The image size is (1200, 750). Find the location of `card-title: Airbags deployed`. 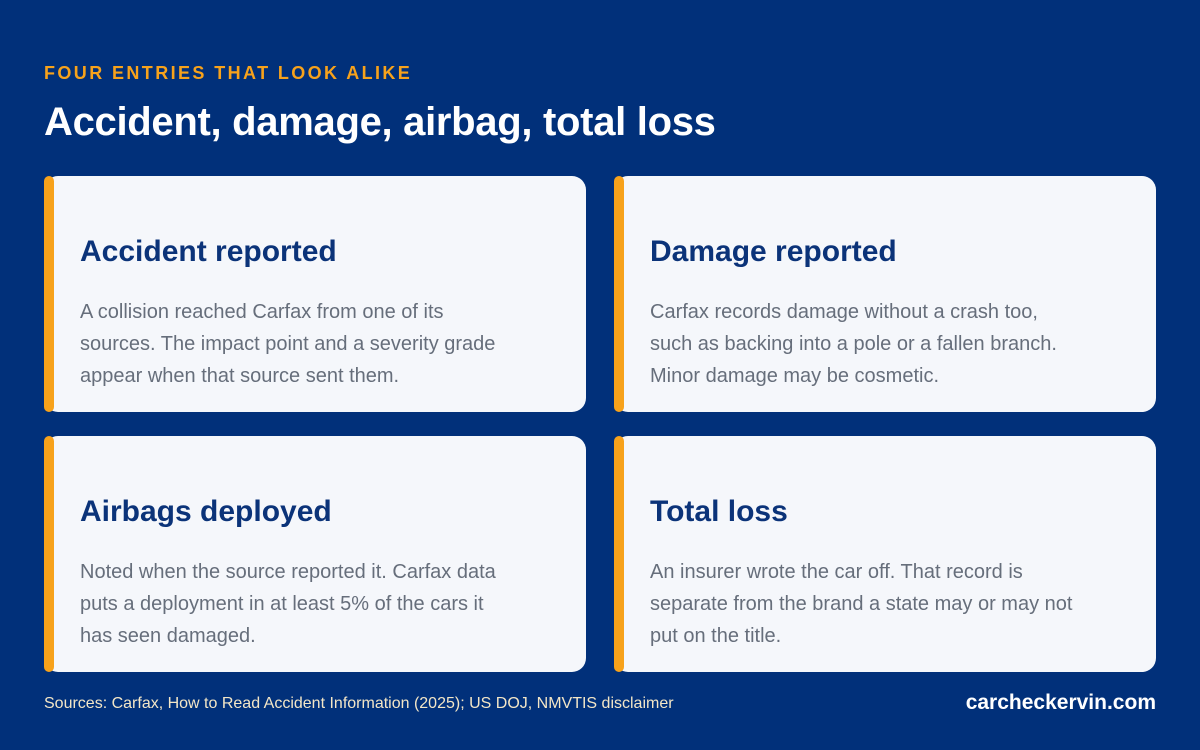

card-title: Airbags deployed is located at coordinates (206, 511).